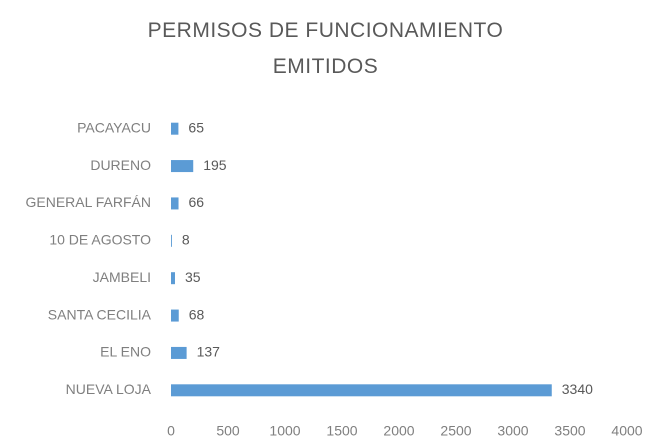 This screenshot has height=439, width=651. Describe the element at coordinates (109, 389) in the screenshot. I see `y-tick-label: NUEVA LOJA` at that location.